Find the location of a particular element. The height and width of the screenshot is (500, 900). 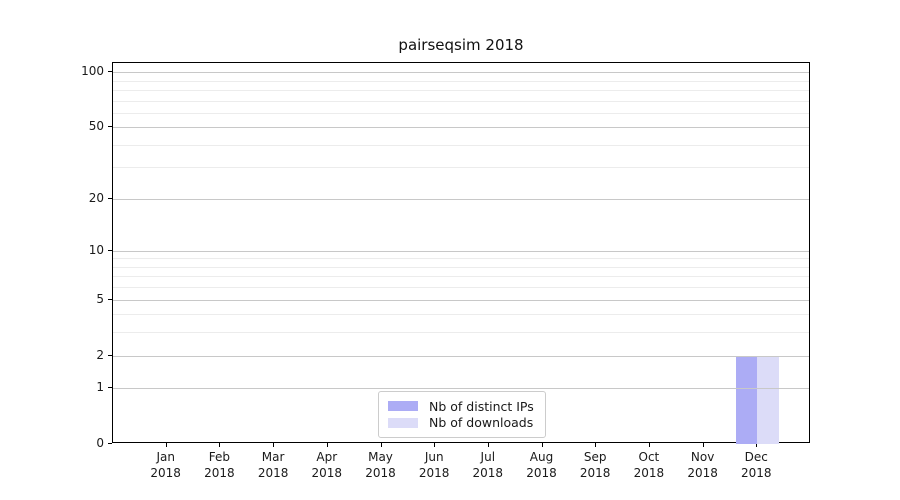

legend-item-downloads: Nb of downloads is located at coordinates (462, 422).